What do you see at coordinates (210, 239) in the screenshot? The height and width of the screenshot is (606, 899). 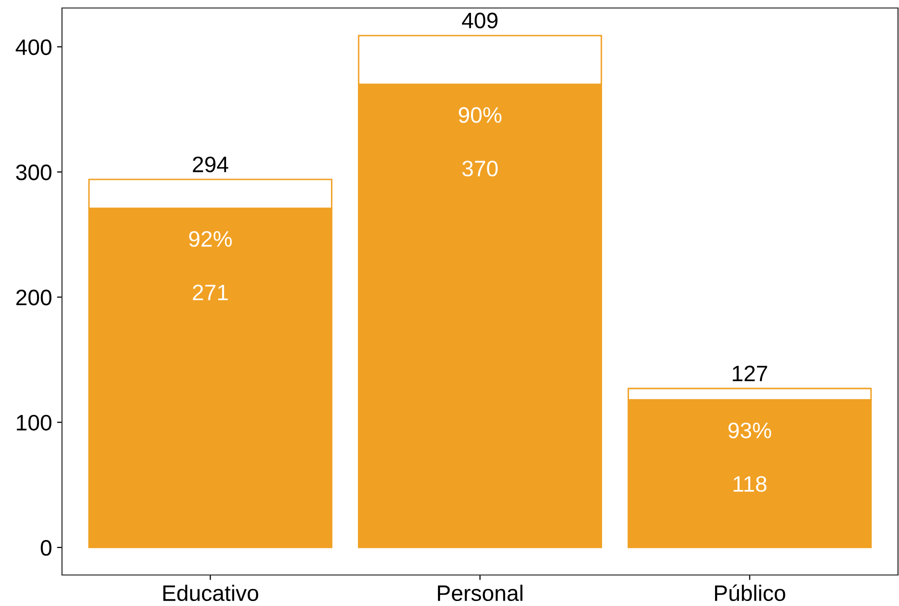 I see `annotation: 92%` at bounding box center [210, 239].